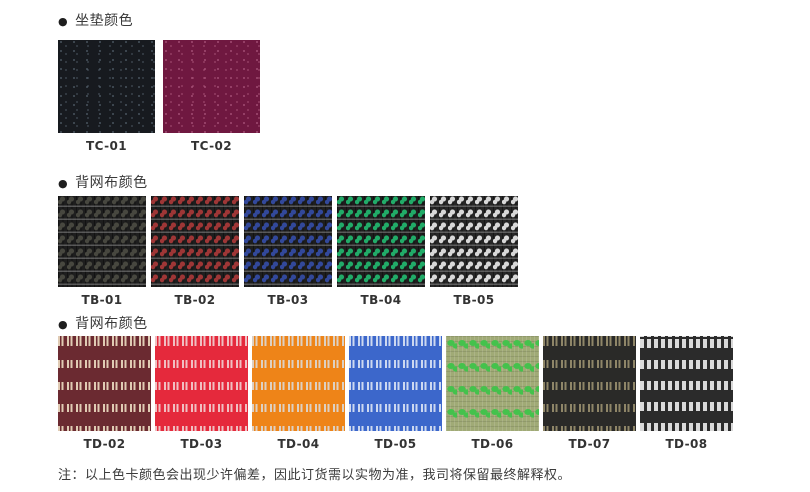  I want to click on swatch-TB-05: TB-05, so click(474, 251).